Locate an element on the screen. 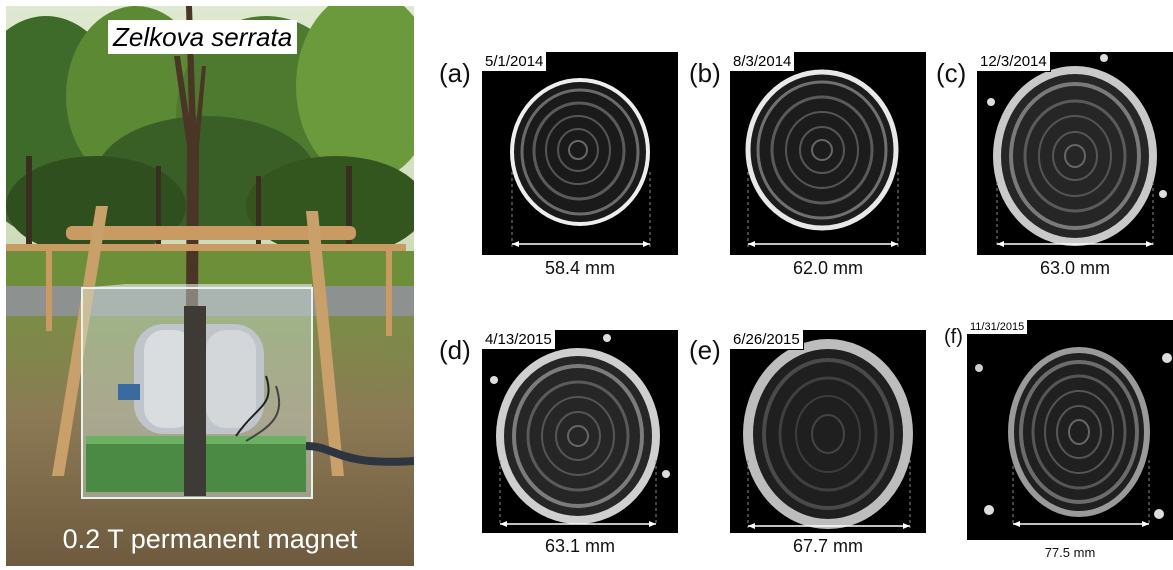 This screenshot has width=1173, height=570. mri-scan: 12/3/2014 is located at coordinates (1075, 153).